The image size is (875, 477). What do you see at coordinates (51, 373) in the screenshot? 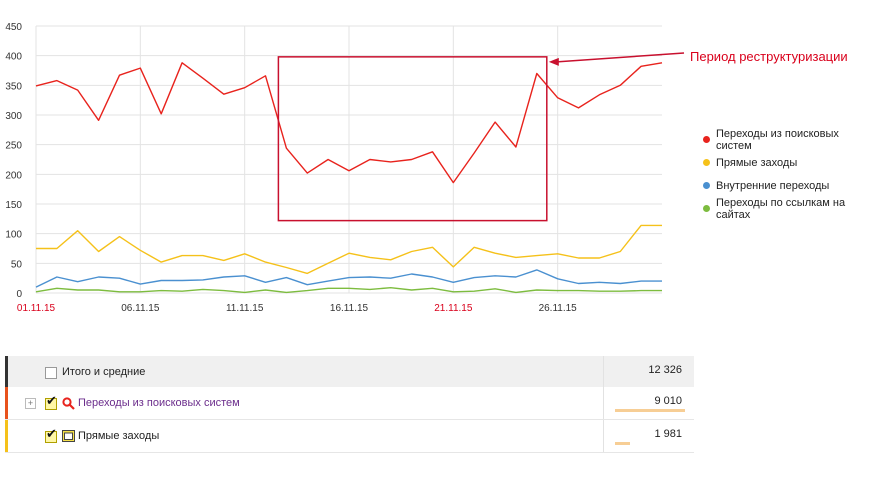
I see `total-checkbox` at bounding box center [51, 373].